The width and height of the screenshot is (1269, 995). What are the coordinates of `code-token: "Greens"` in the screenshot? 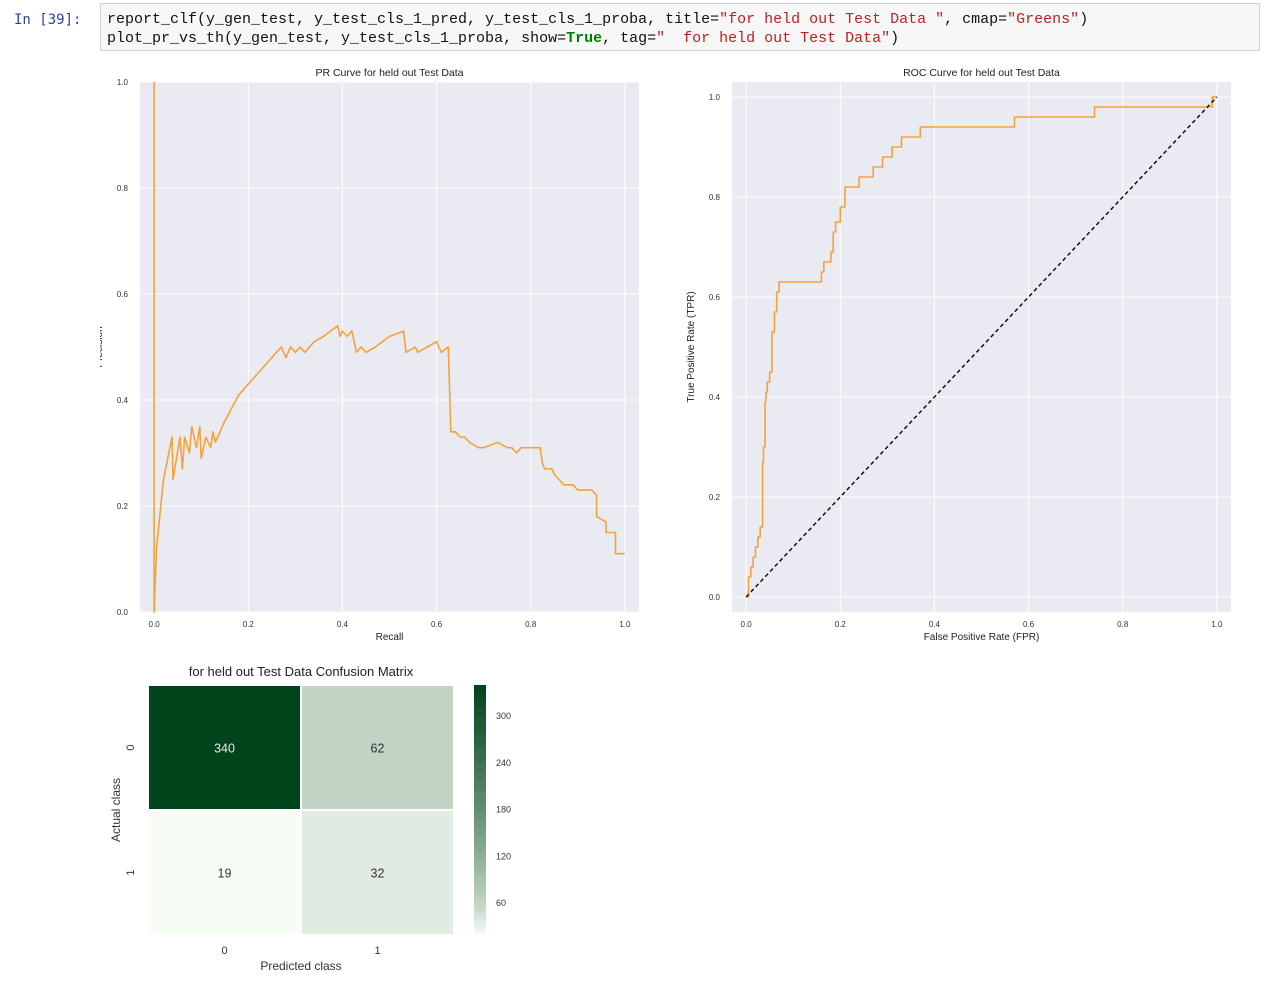 It's located at (1043, 19).